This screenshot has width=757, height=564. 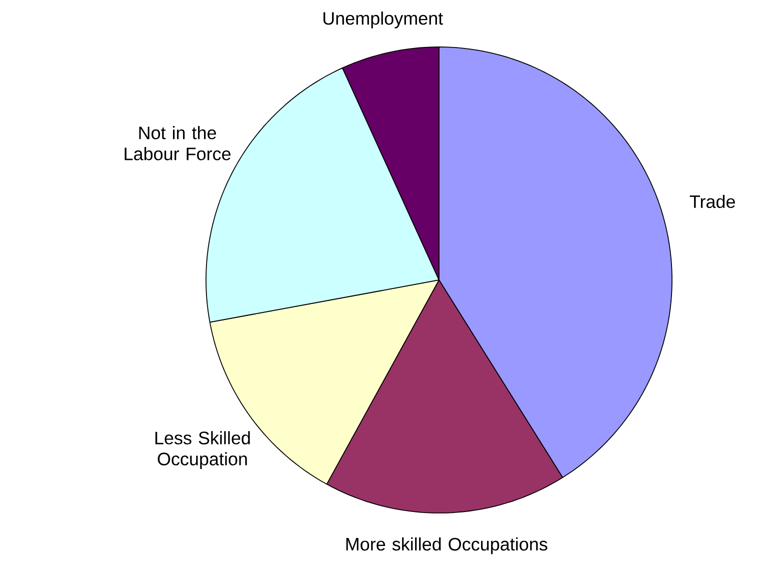 I want to click on slice-label: Unemployment, so click(x=384, y=20).